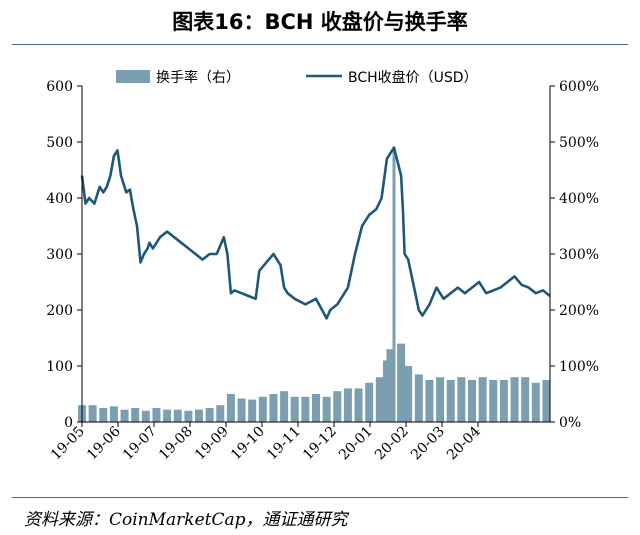  What do you see at coordinates (579, 311) in the screenshot?
I see `right-tick-label: 200%` at bounding box center [579, 311].